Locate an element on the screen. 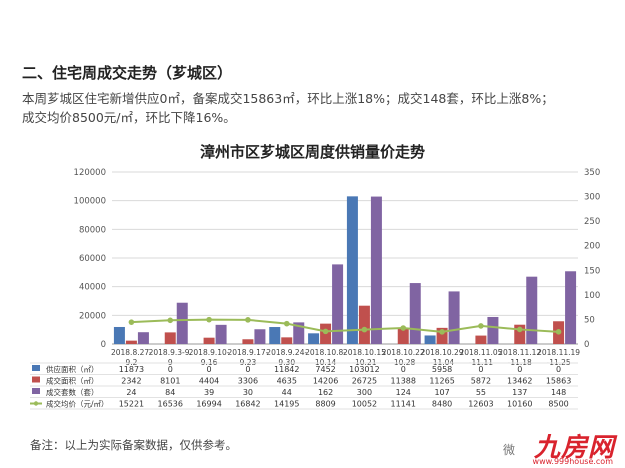 The image size is (625, 468). footnote: 备注：以上为实际备案数据，仅供参考。 is located at coordinates (133, 445).